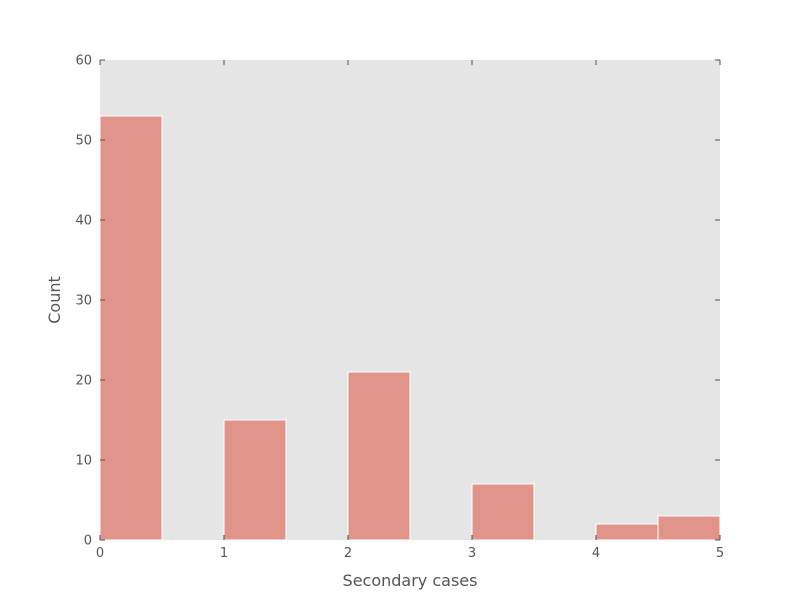  Describe the element at coordinates (83, 61) in the screenshot. I see `y-tick-label-6: 60` at that location.